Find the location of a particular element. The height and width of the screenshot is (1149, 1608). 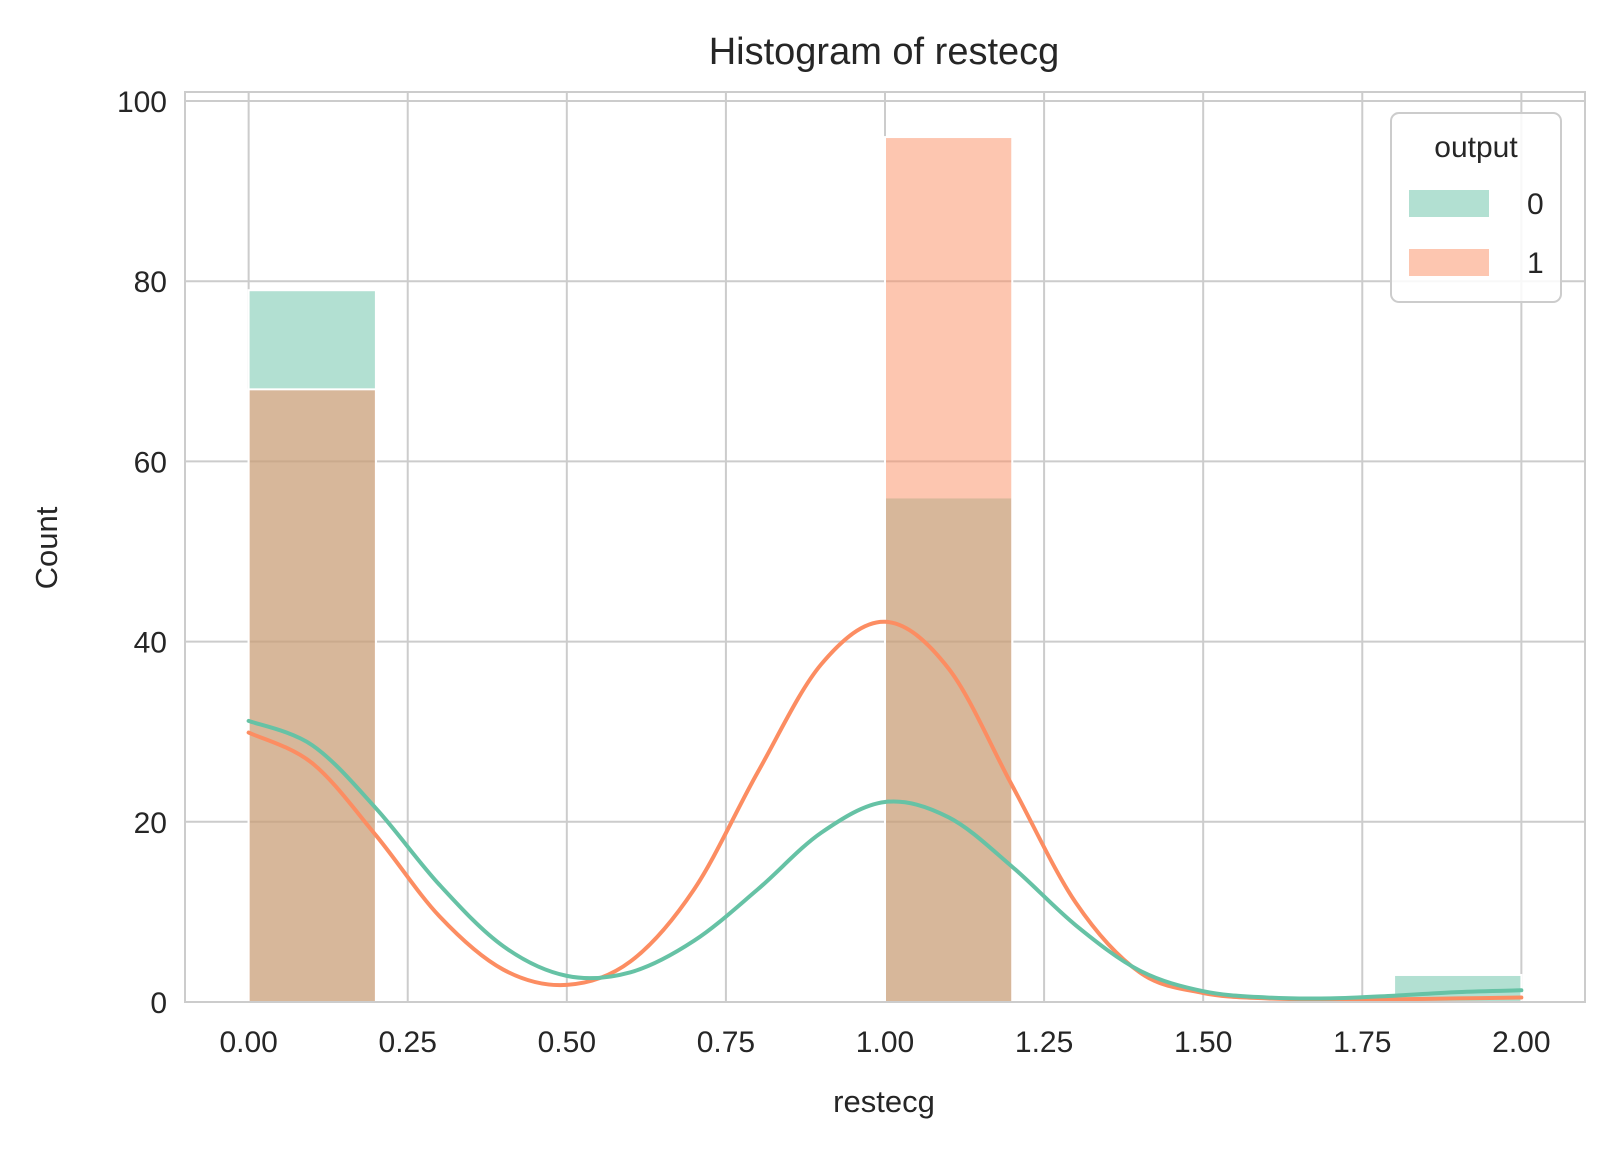

legend-label-0: 0 is located at coordinates (1535, 204).